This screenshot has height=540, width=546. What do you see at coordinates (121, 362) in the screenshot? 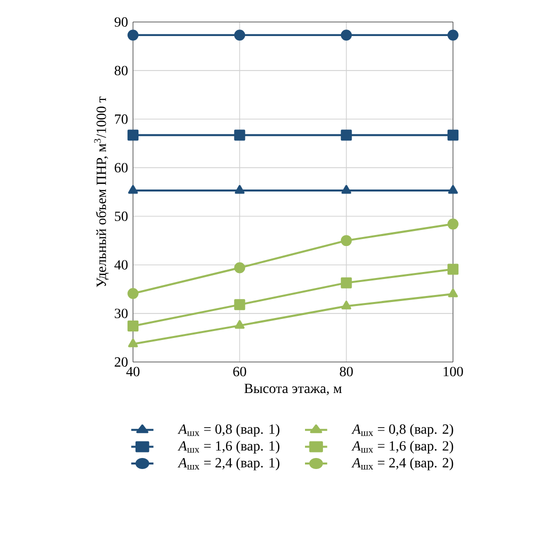
I see `y-tick-label: 20` at bounding box center [121, 362].